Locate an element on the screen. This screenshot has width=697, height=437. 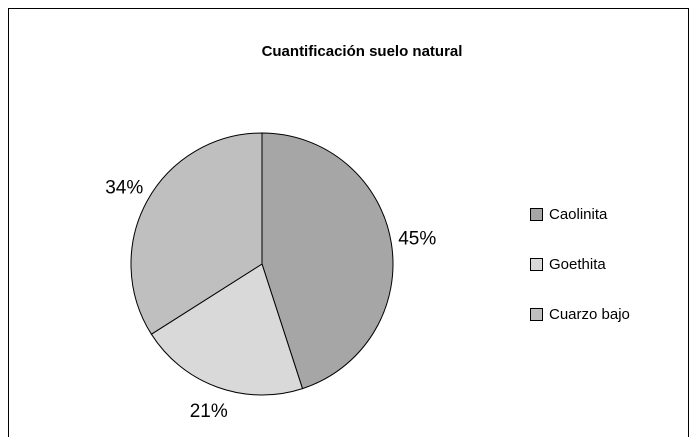
data-label: 45% is located at coordinates (417, 238).